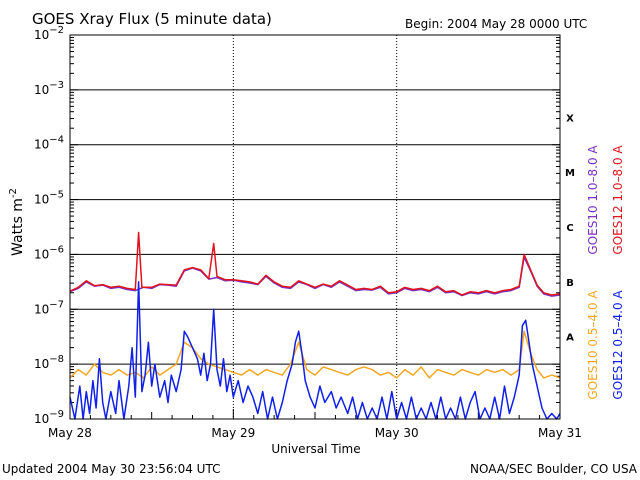 This screenshot has width=640, height=480. I want to click on credit-label: NOAA/SEC Boulder, CO USA, so click(554, 469).